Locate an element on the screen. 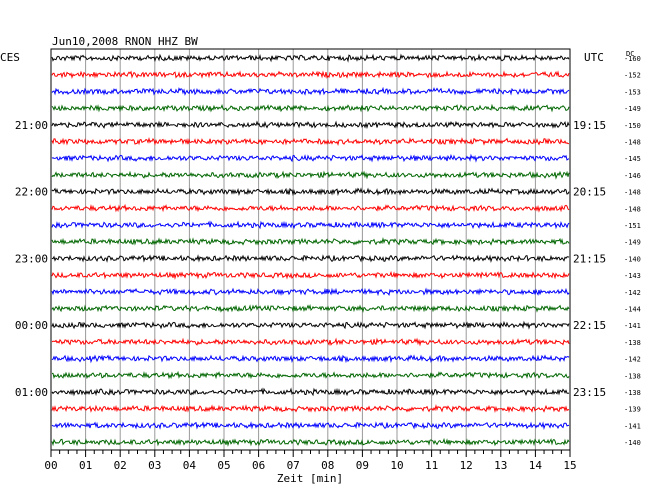 The height and width of the screenshot is (494, 650). right-time-label: 22:15 is located at coordinates (589, 325).